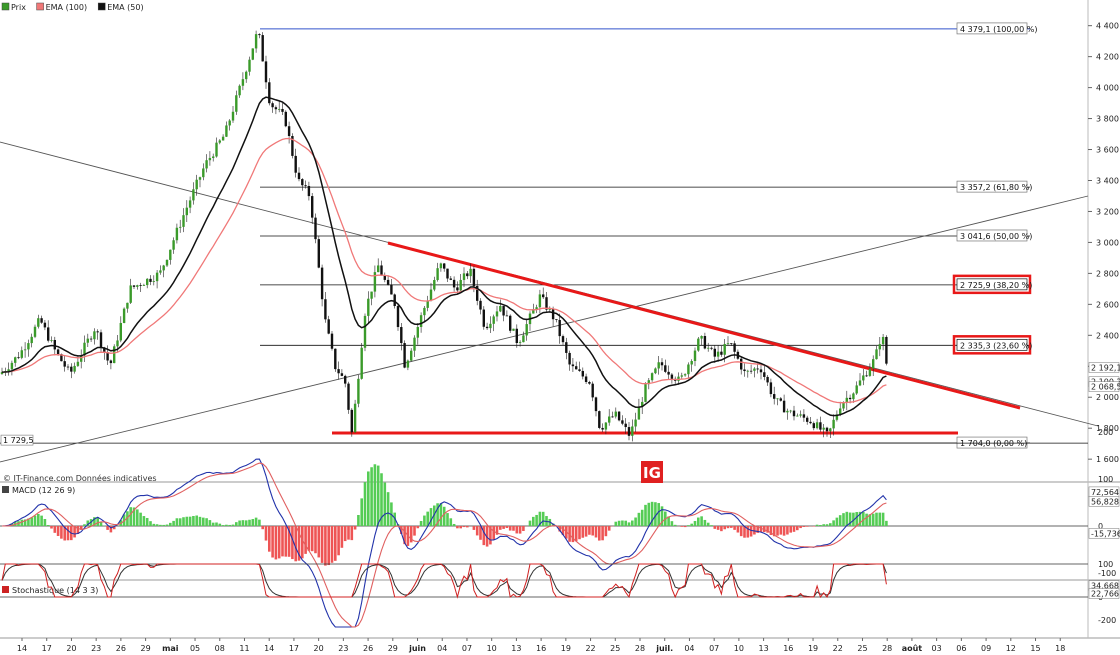  I want to click on x-tick-label: 22, so click(590, 648).